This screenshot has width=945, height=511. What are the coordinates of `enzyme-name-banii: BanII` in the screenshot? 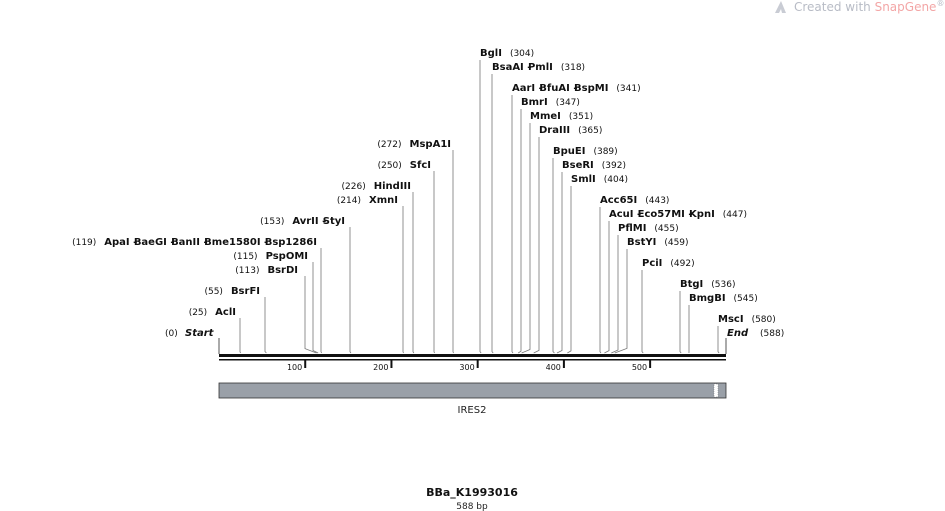 It's located at (185, 242).